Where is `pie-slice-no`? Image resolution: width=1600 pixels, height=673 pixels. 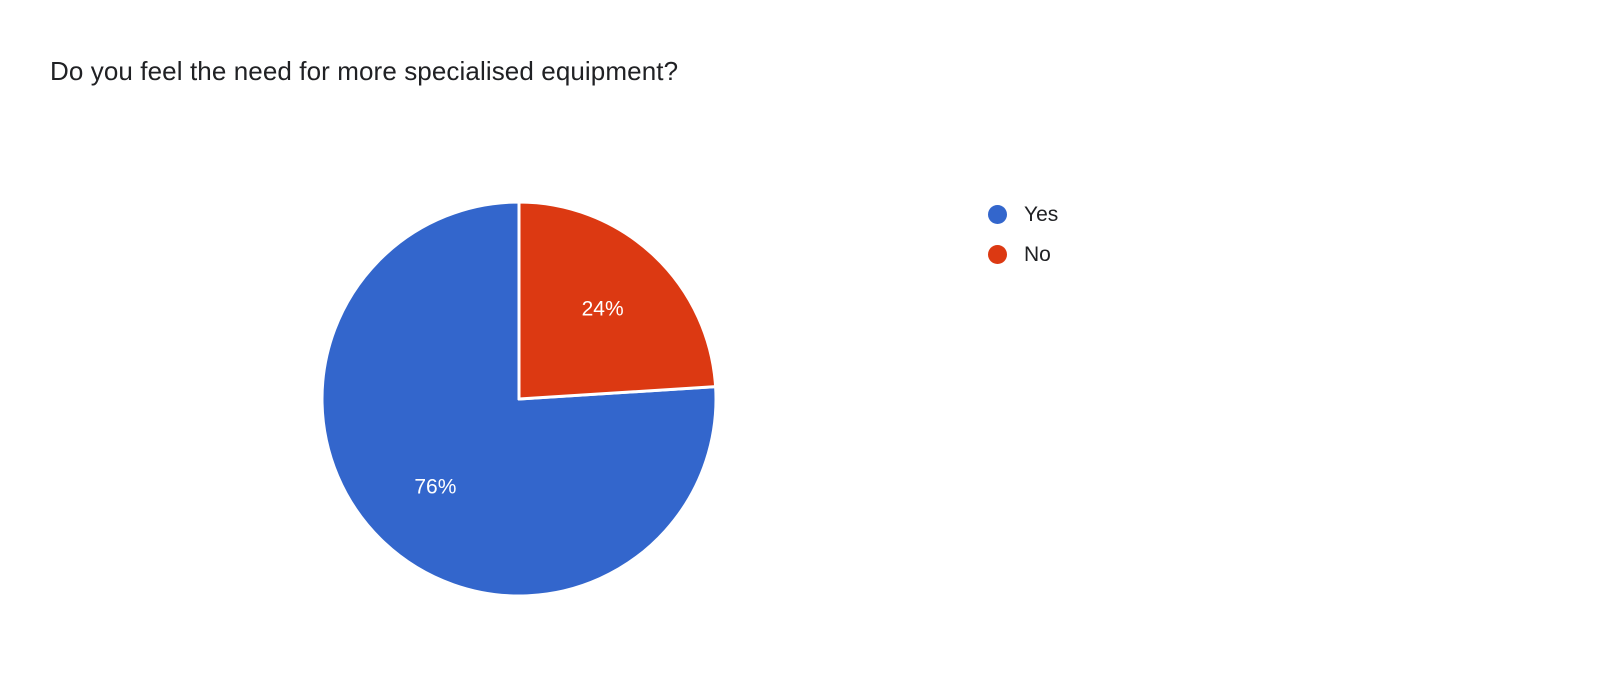
pie-slice-no is located at coordinates (617, 300).